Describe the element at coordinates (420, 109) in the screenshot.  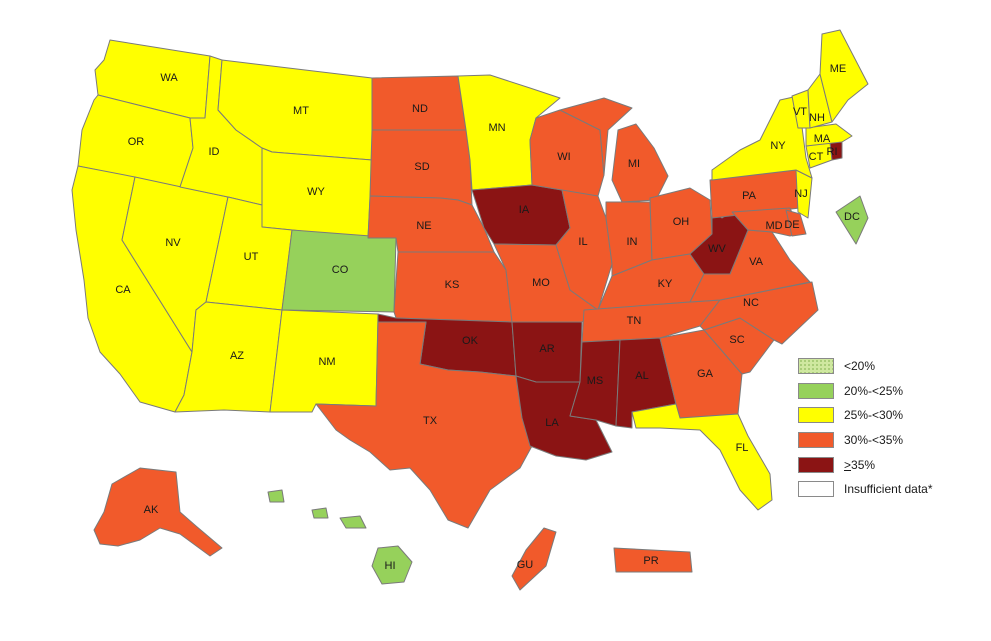
I see `label-nd: ND` at that location.